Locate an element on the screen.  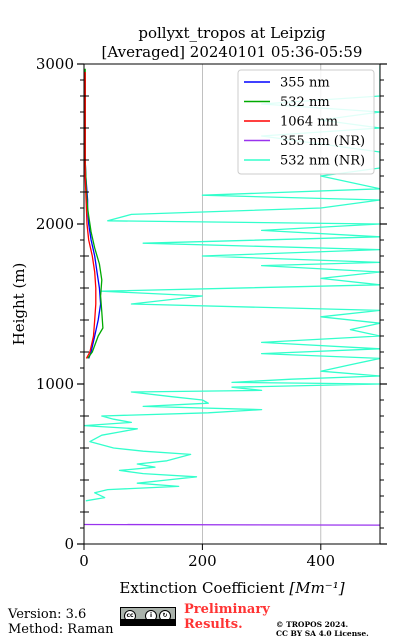
legend-label: 532 nm is located at coordinates (305, 102).